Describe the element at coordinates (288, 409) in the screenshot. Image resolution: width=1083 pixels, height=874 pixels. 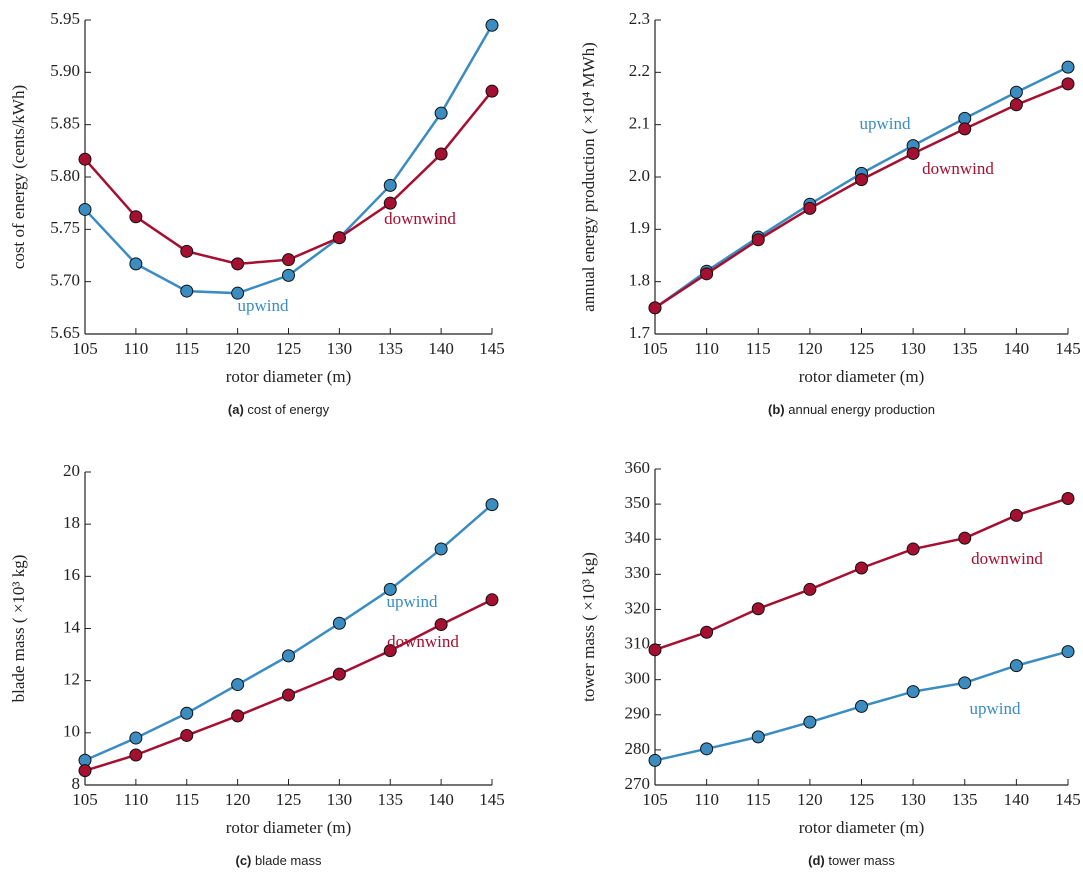
I see `caption-text: cost of energy` at that location.